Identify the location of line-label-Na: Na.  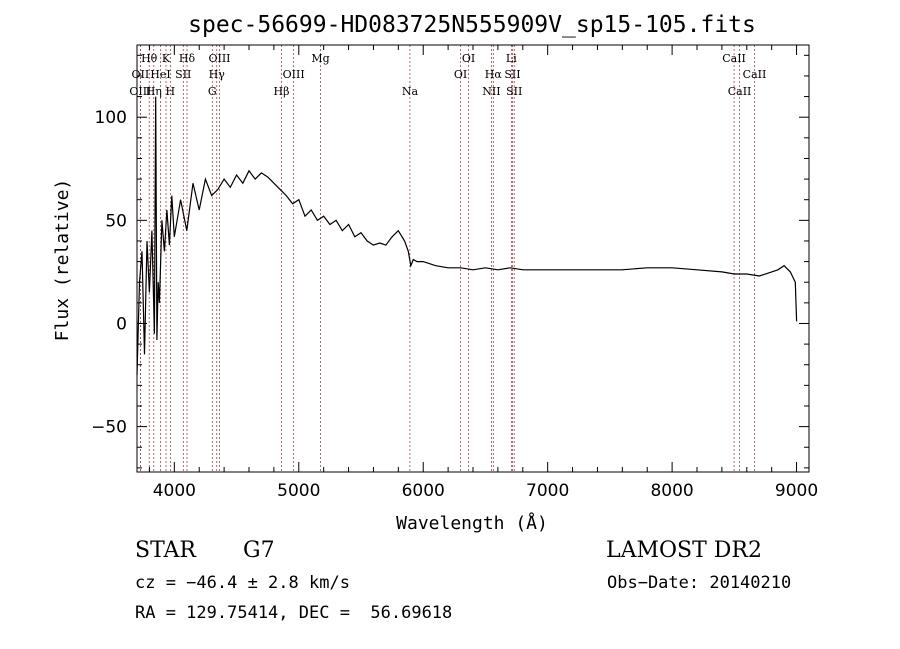
(410, 91).